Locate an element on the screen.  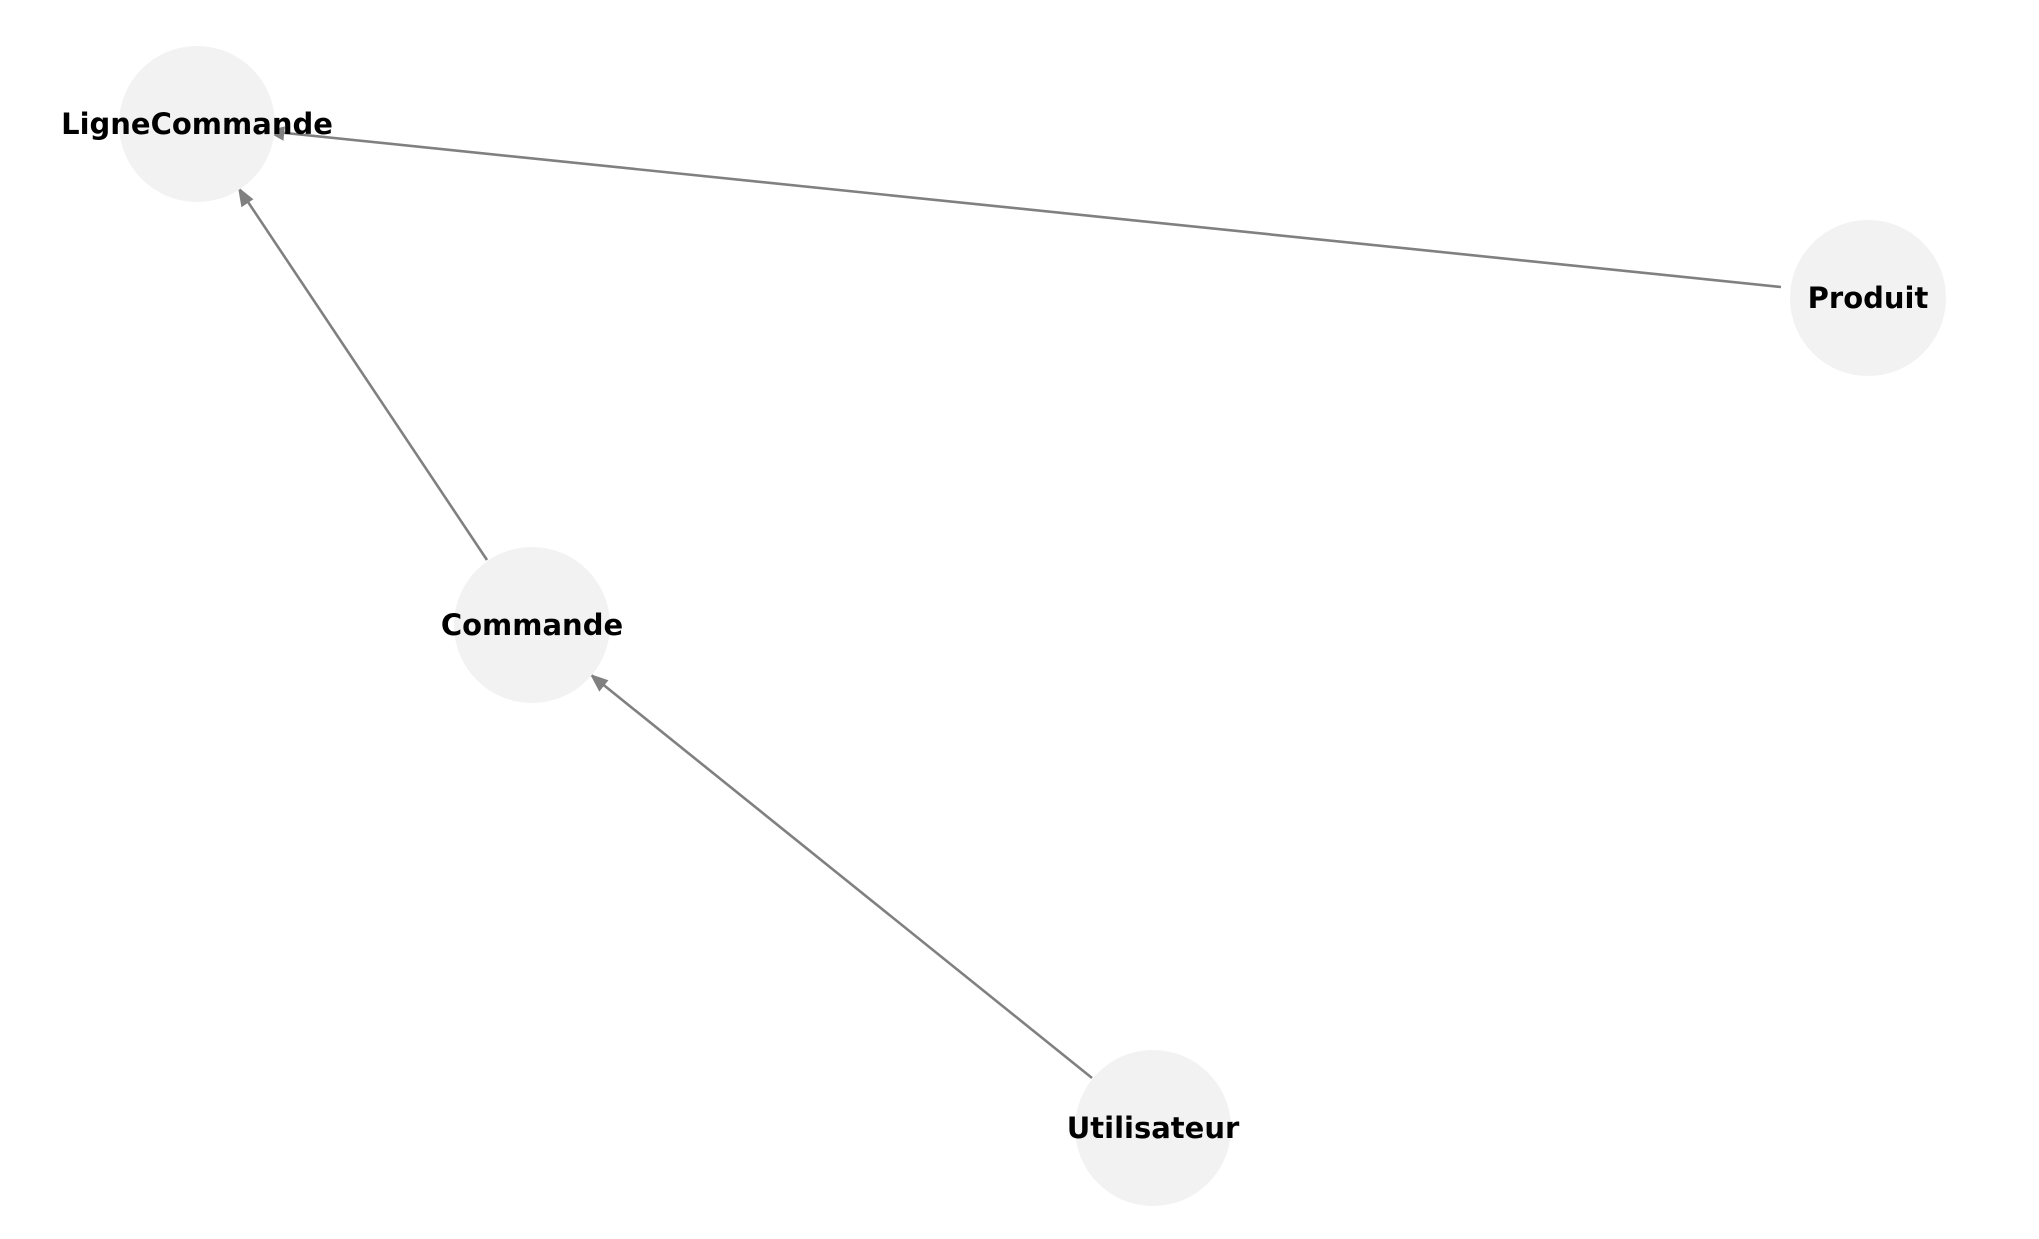
node-utilisateur: Utilisateur is located at coordinates (1153, 1128).